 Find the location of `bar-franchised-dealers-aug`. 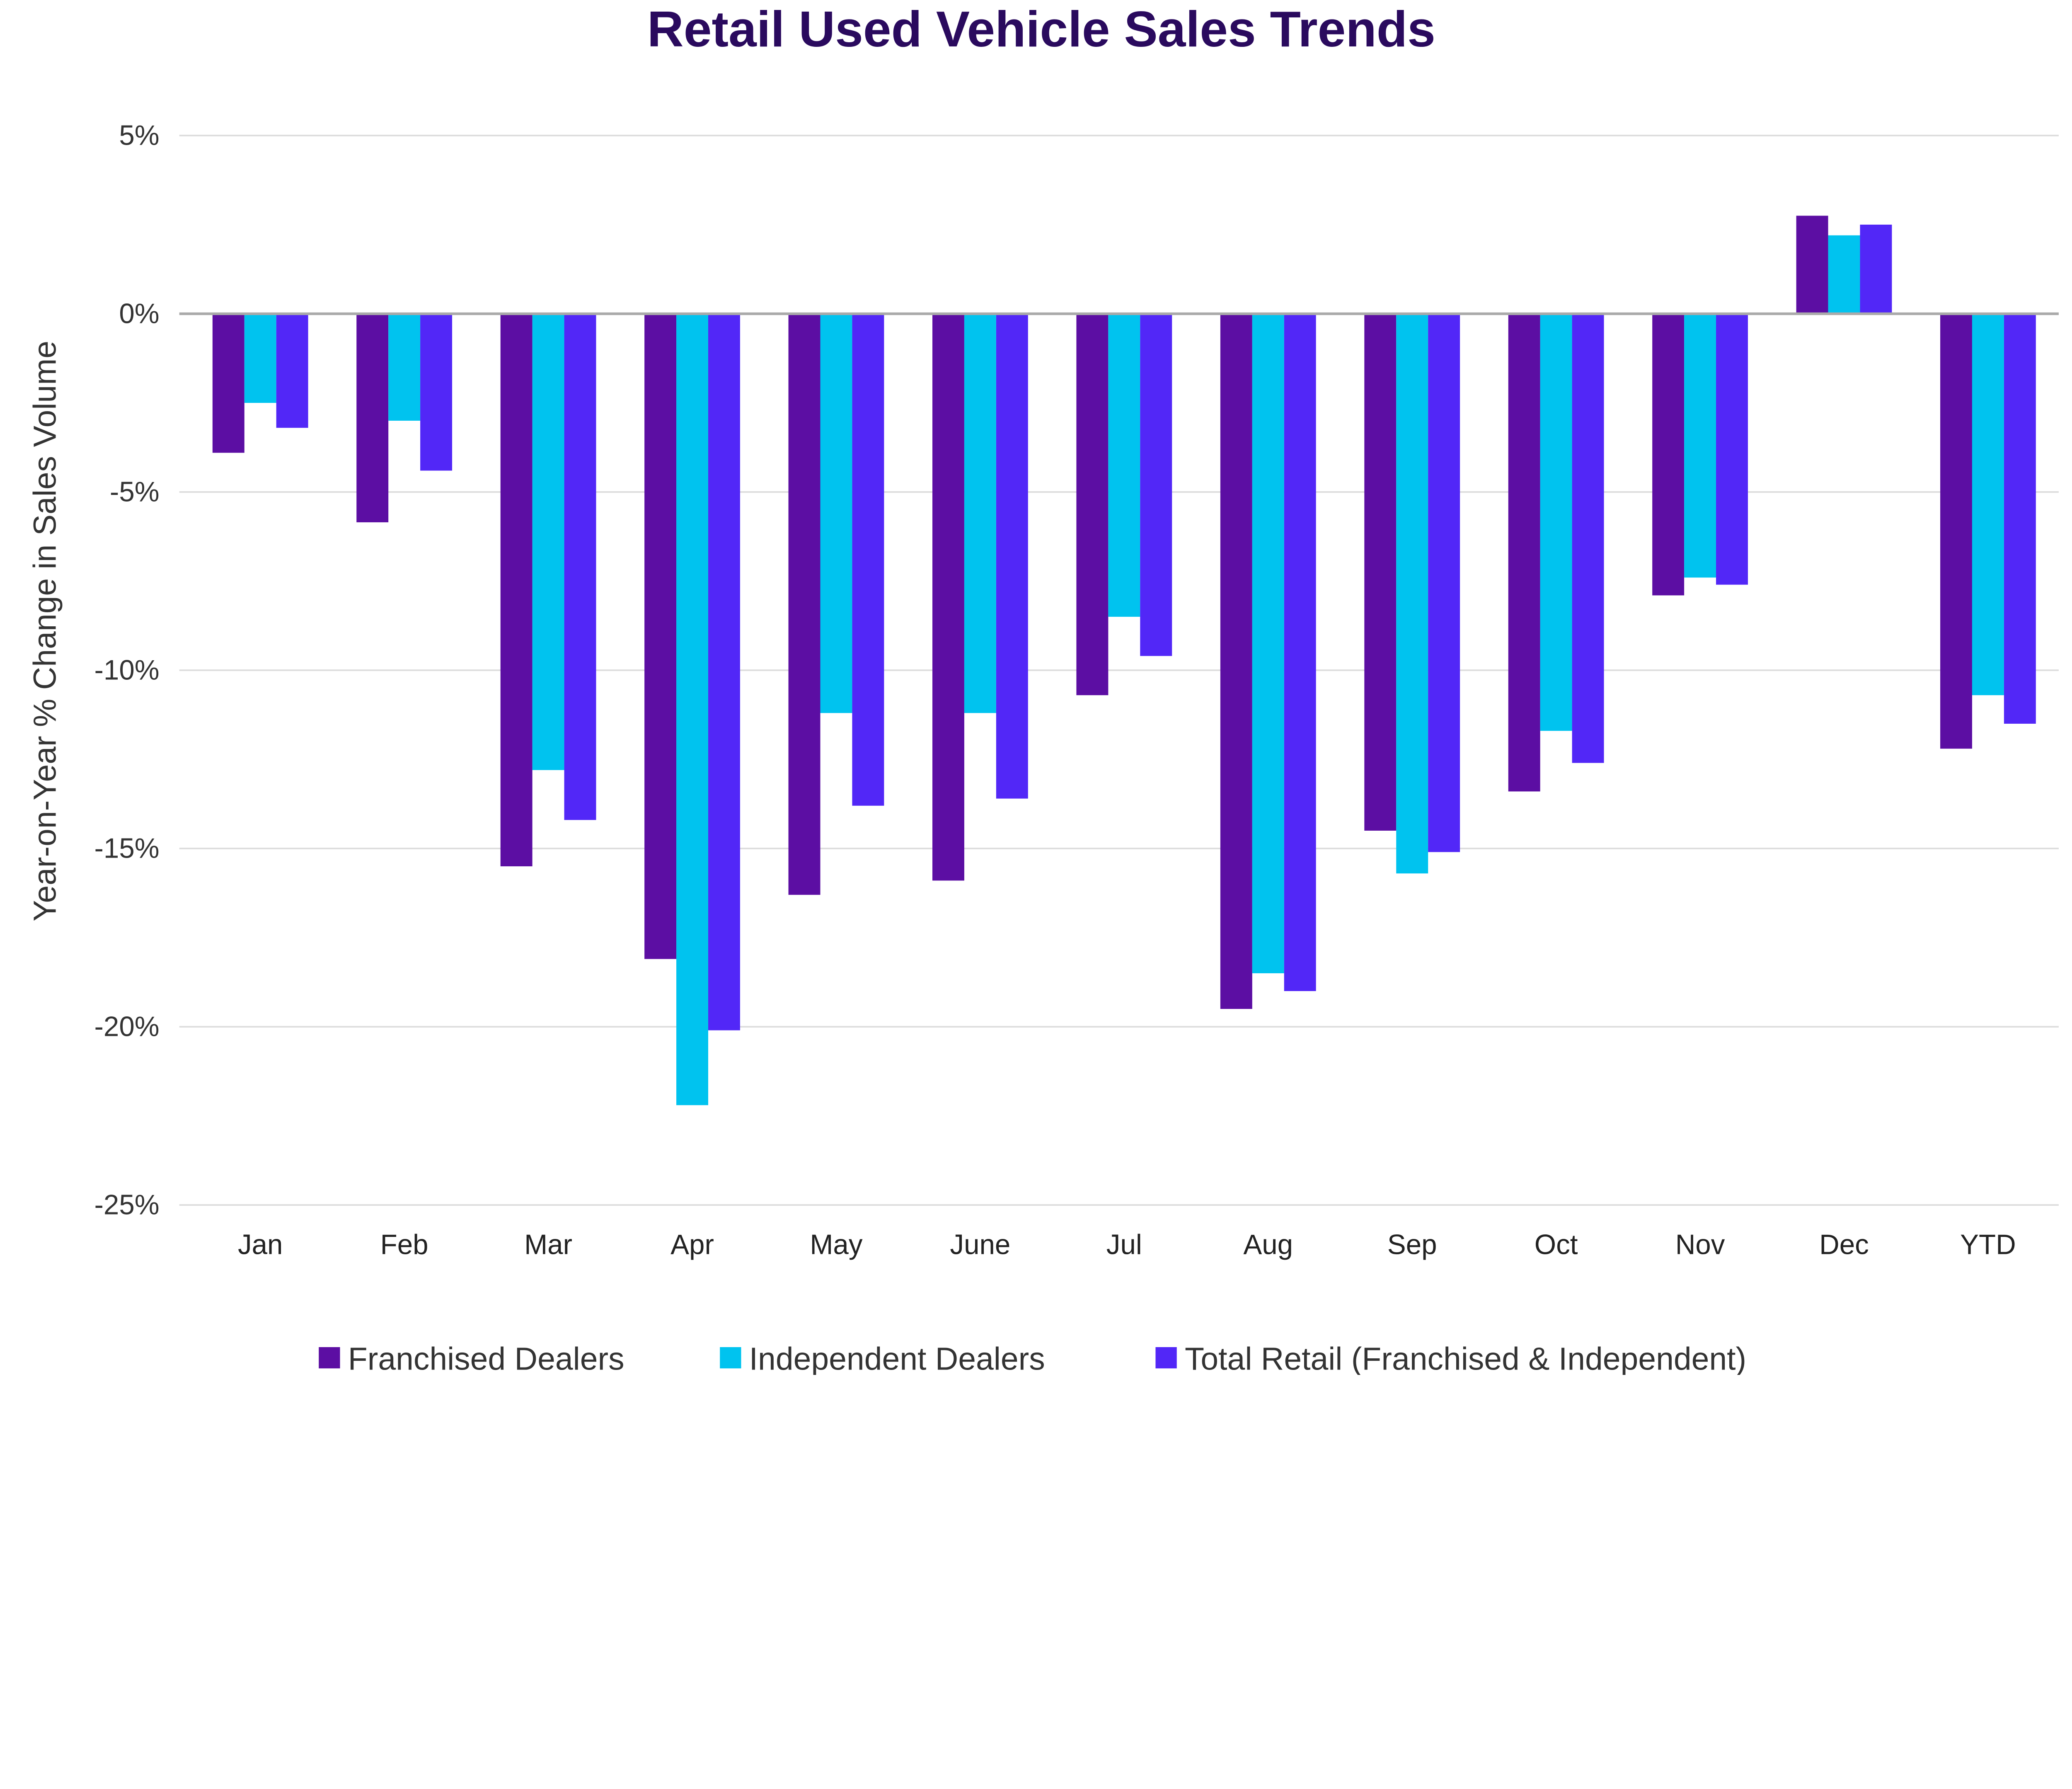

bar-franchised-dealers-aug is located at coordinates (1236, 661).